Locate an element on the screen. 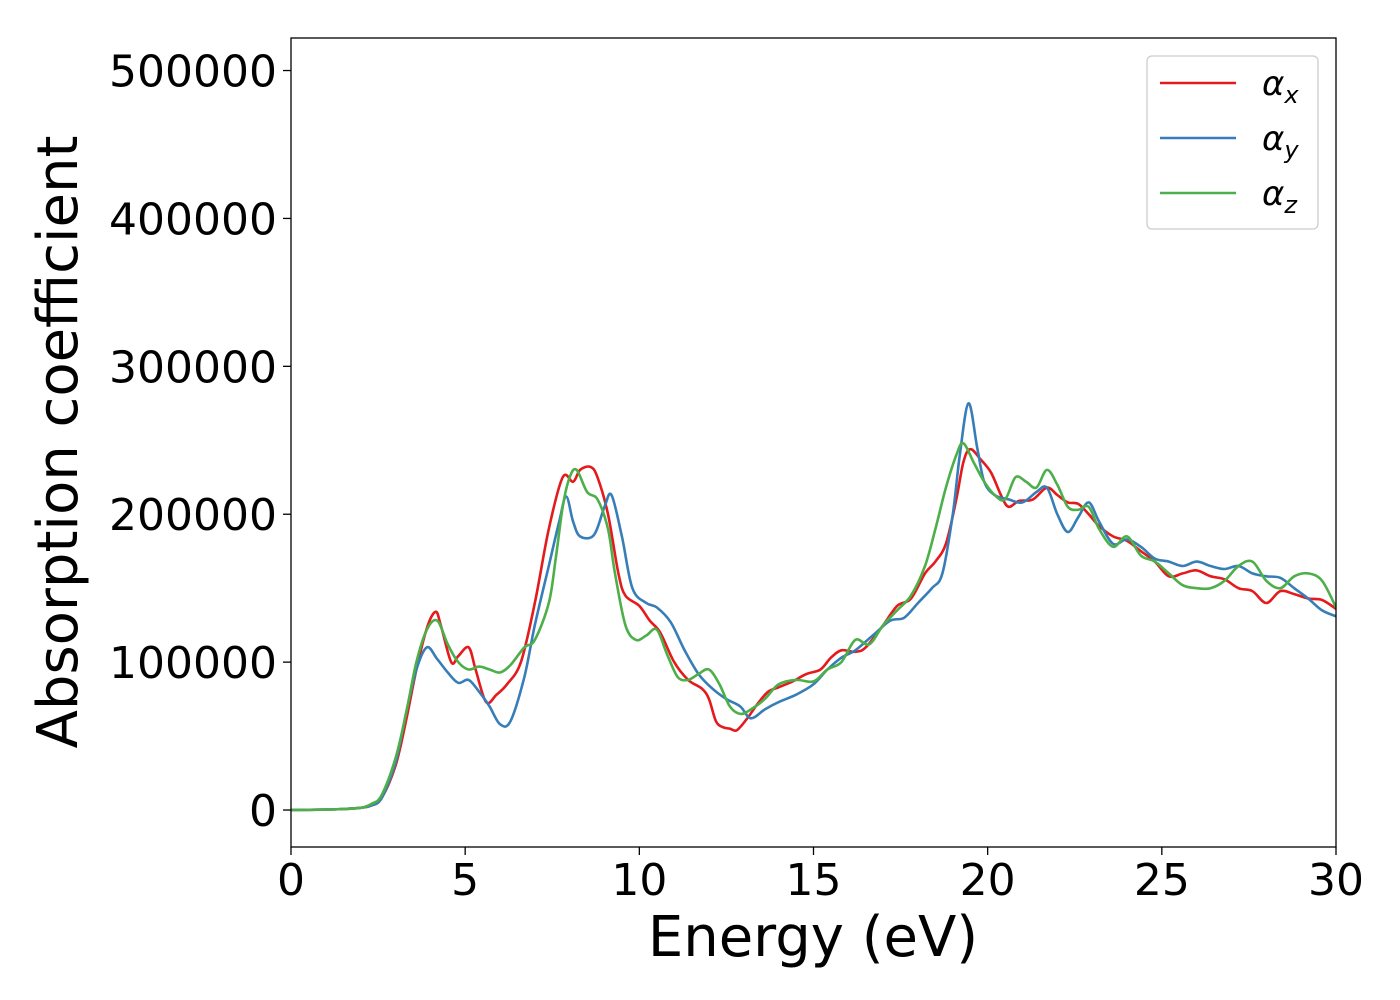  x-axis-ticks: 0 5 10 15 20 25 30 is located at coordinates (820, 876).